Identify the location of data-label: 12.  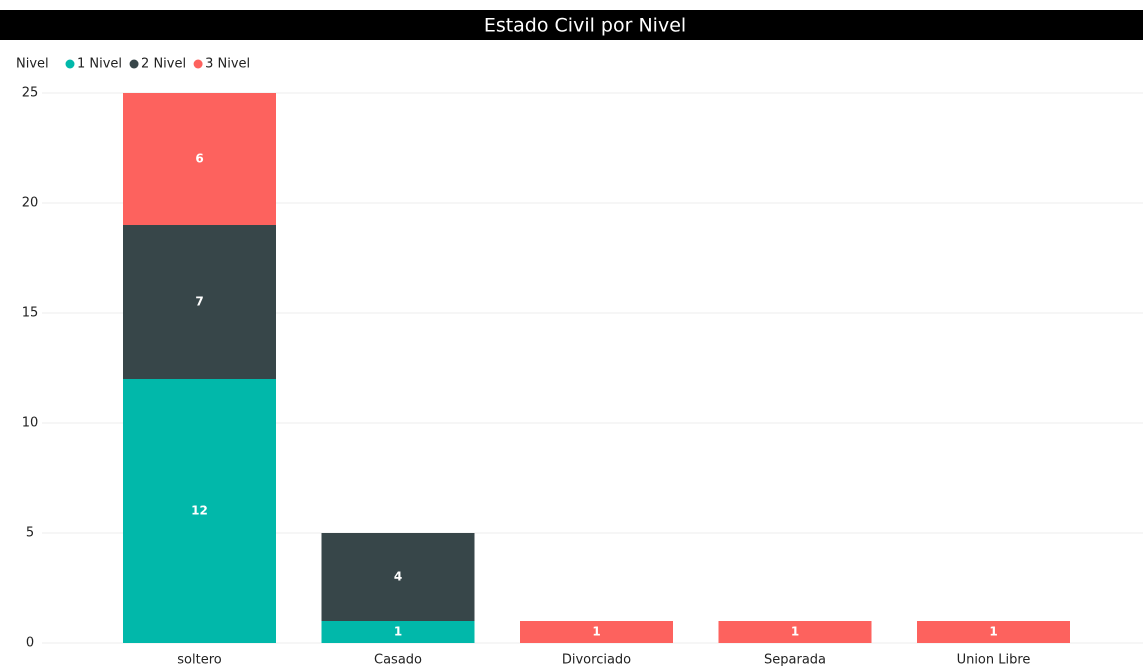
(199, 511).